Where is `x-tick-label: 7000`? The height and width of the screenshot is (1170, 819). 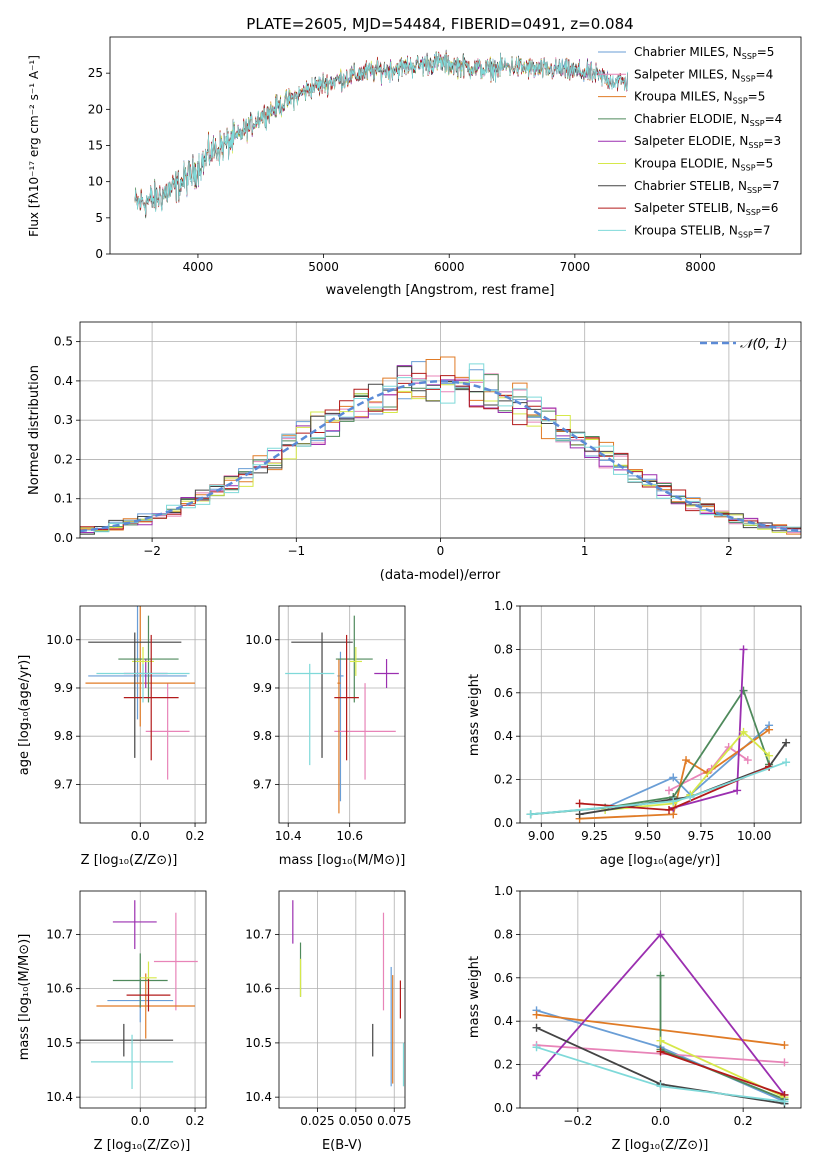 x-tick-label: 7000 is located at coordinates (575, 267).